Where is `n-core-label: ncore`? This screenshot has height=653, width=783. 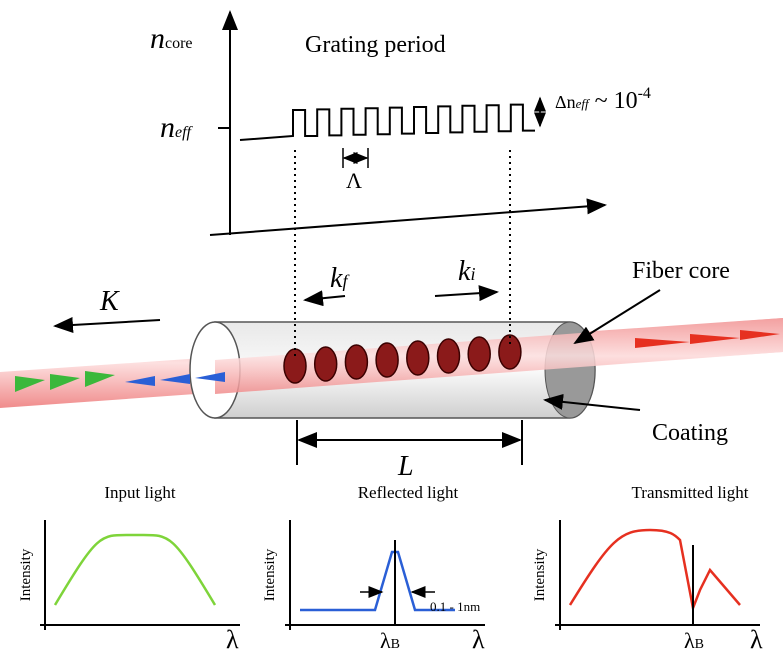 n-core-label: ncore is located at coordinates (171, 38).